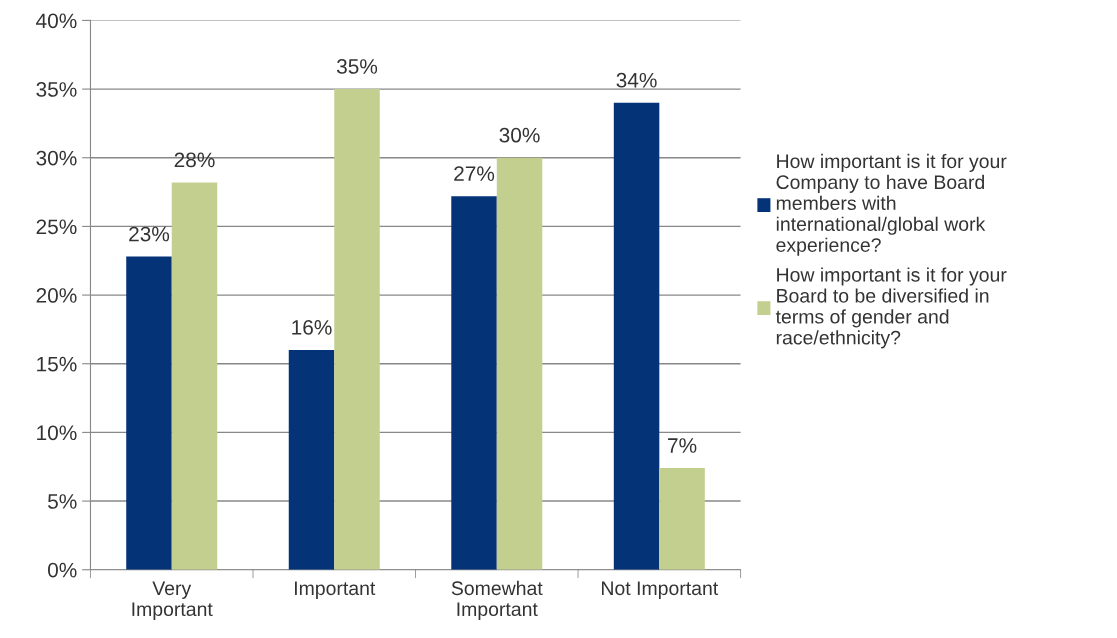 This screenshot has height=638, width=1117. I want to click on y-tick-label: 30%, so click(56, 158).